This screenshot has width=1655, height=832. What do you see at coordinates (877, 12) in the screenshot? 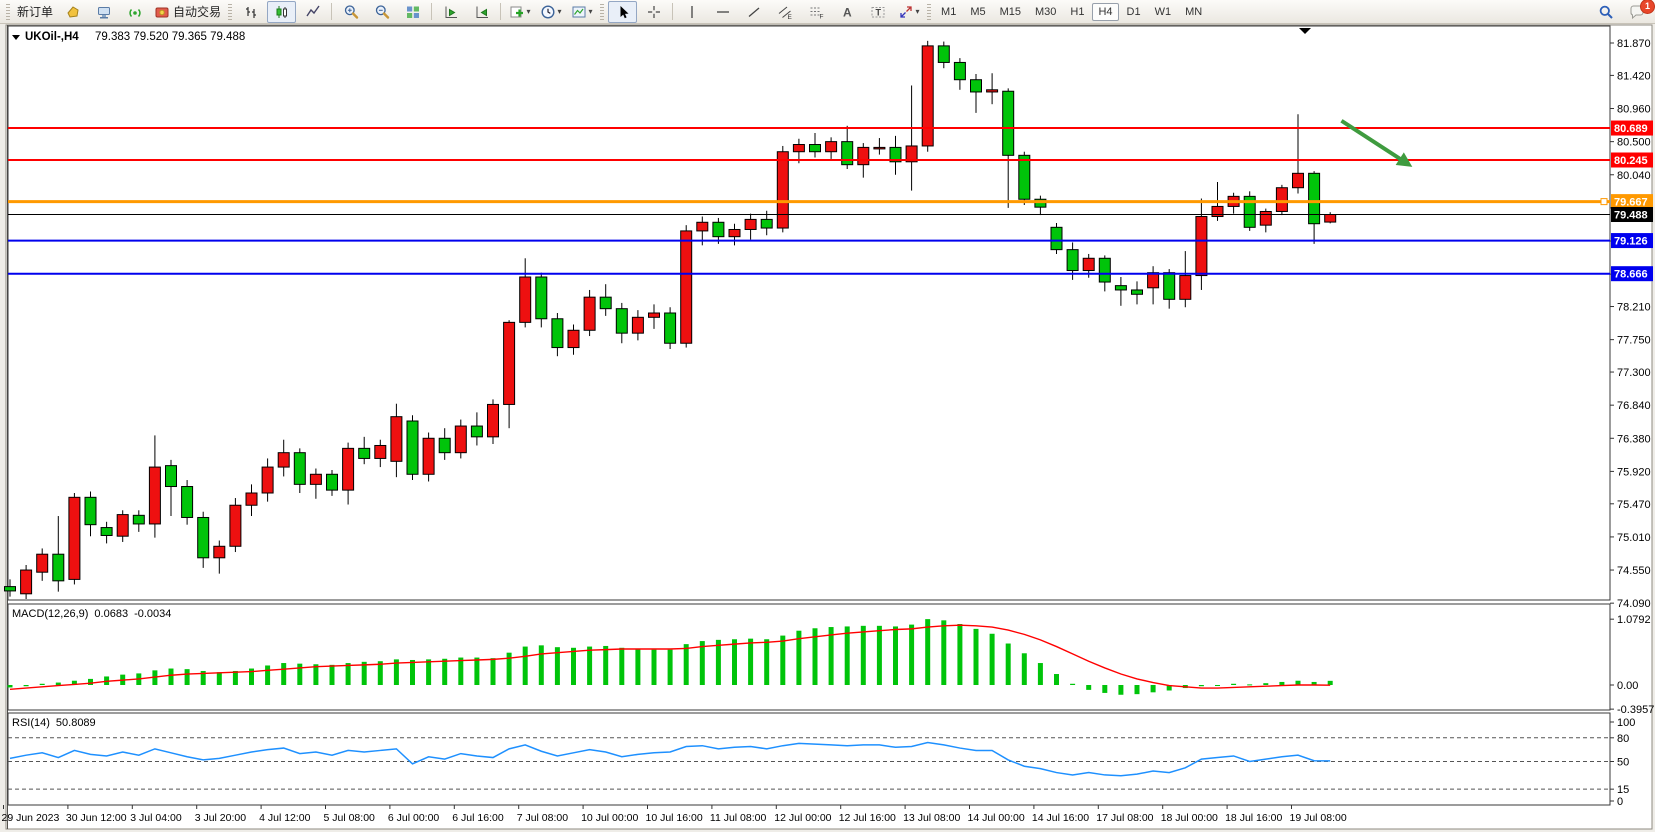
I see `text-label-button: T` at bounding box center [877, 12].